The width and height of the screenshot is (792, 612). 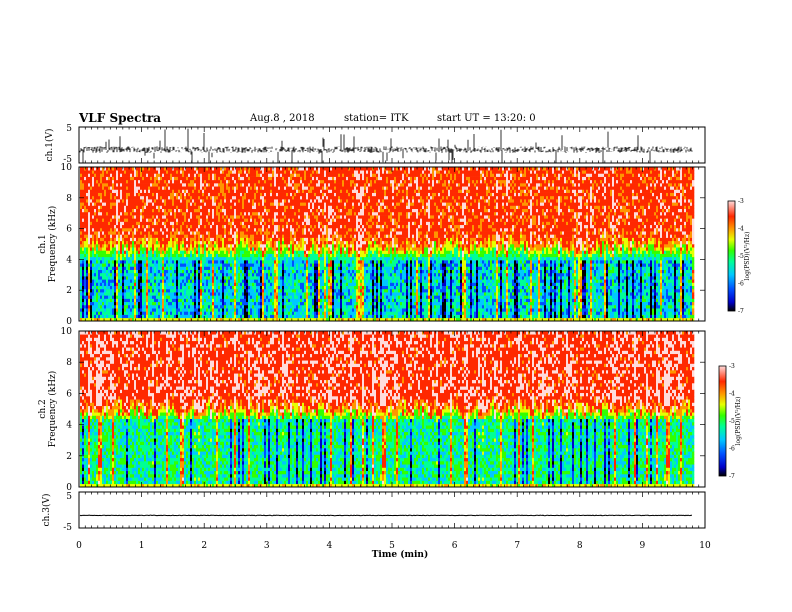 What do you see at coordinates (120, 118) in the screenshot?
I see `chart-title: VLF Spectra` at bounding box center [120, 118].